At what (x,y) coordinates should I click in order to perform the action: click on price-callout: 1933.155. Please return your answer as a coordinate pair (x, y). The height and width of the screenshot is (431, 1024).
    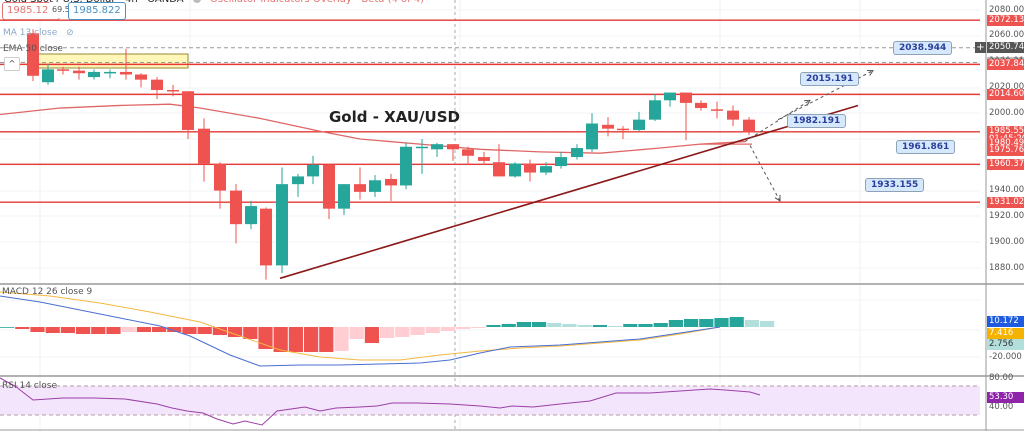
    Looking at the image, I should click on (895, 185).